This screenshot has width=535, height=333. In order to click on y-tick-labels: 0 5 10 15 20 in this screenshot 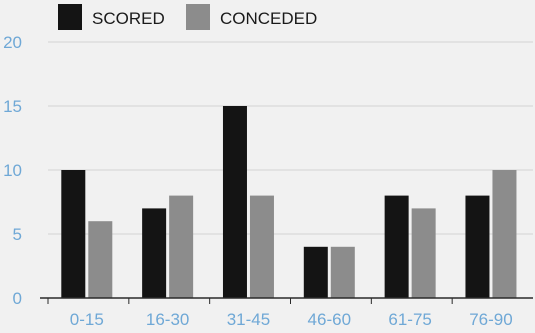, I will do `click(12, 170)`.